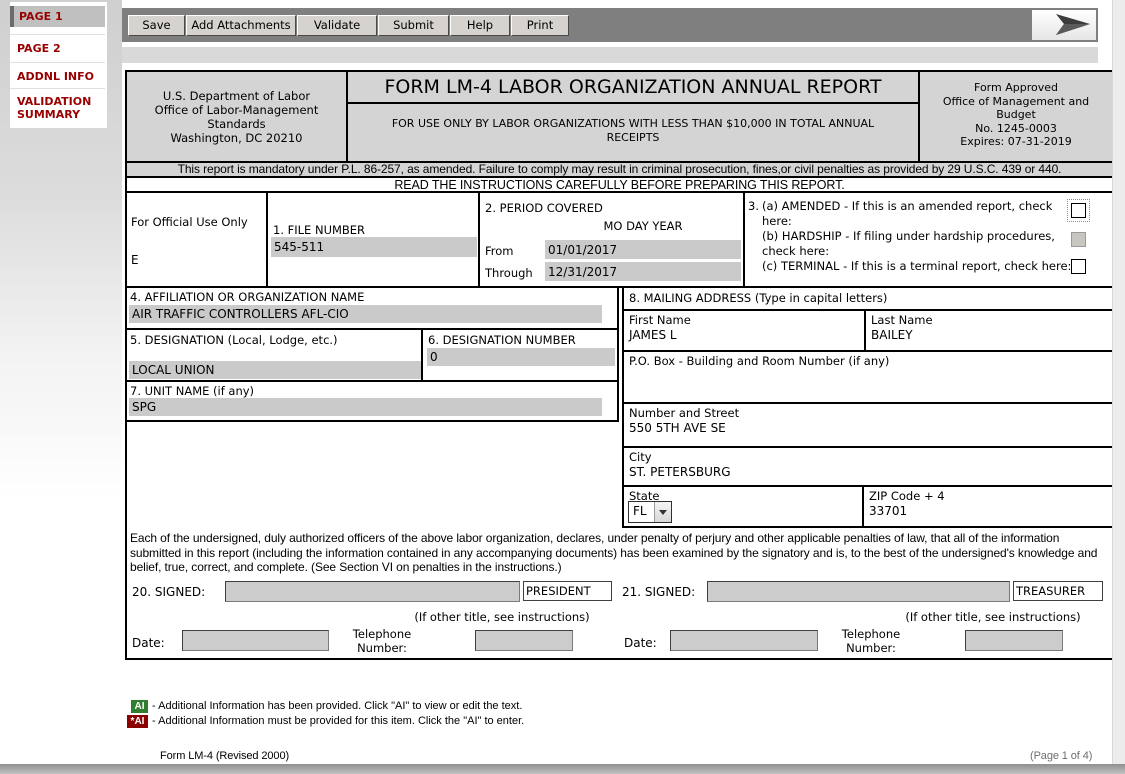 The height and width of the screenshot is (774, 1125). Describe the element at coordinates (502, 340) in the screenshot. I see `designation-number-label: 6. DESIGNATION NUMBER` at that location.